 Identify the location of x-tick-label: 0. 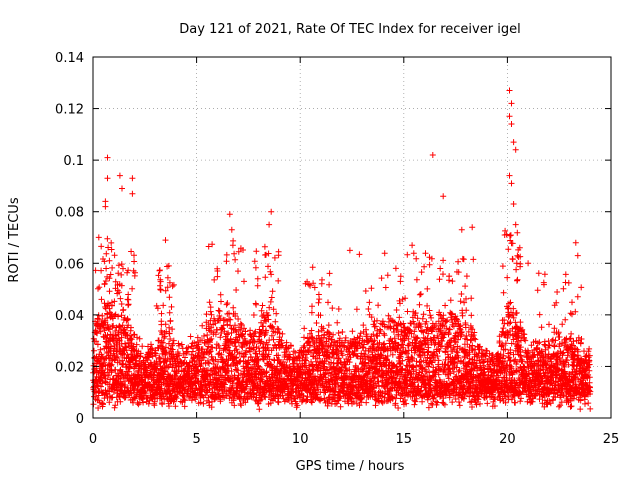
(93, 439).